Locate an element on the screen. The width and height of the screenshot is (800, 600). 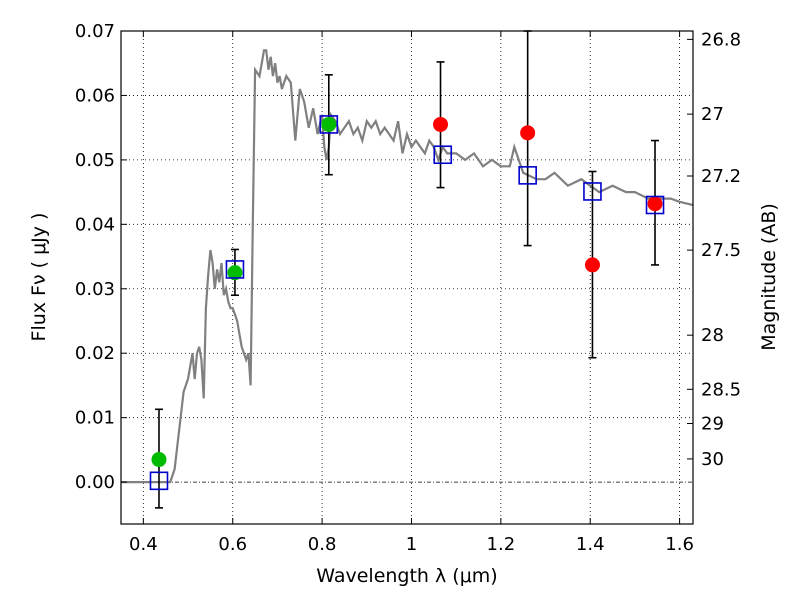
y-tick-label: 0.03 is located at coordinates (95, 289).